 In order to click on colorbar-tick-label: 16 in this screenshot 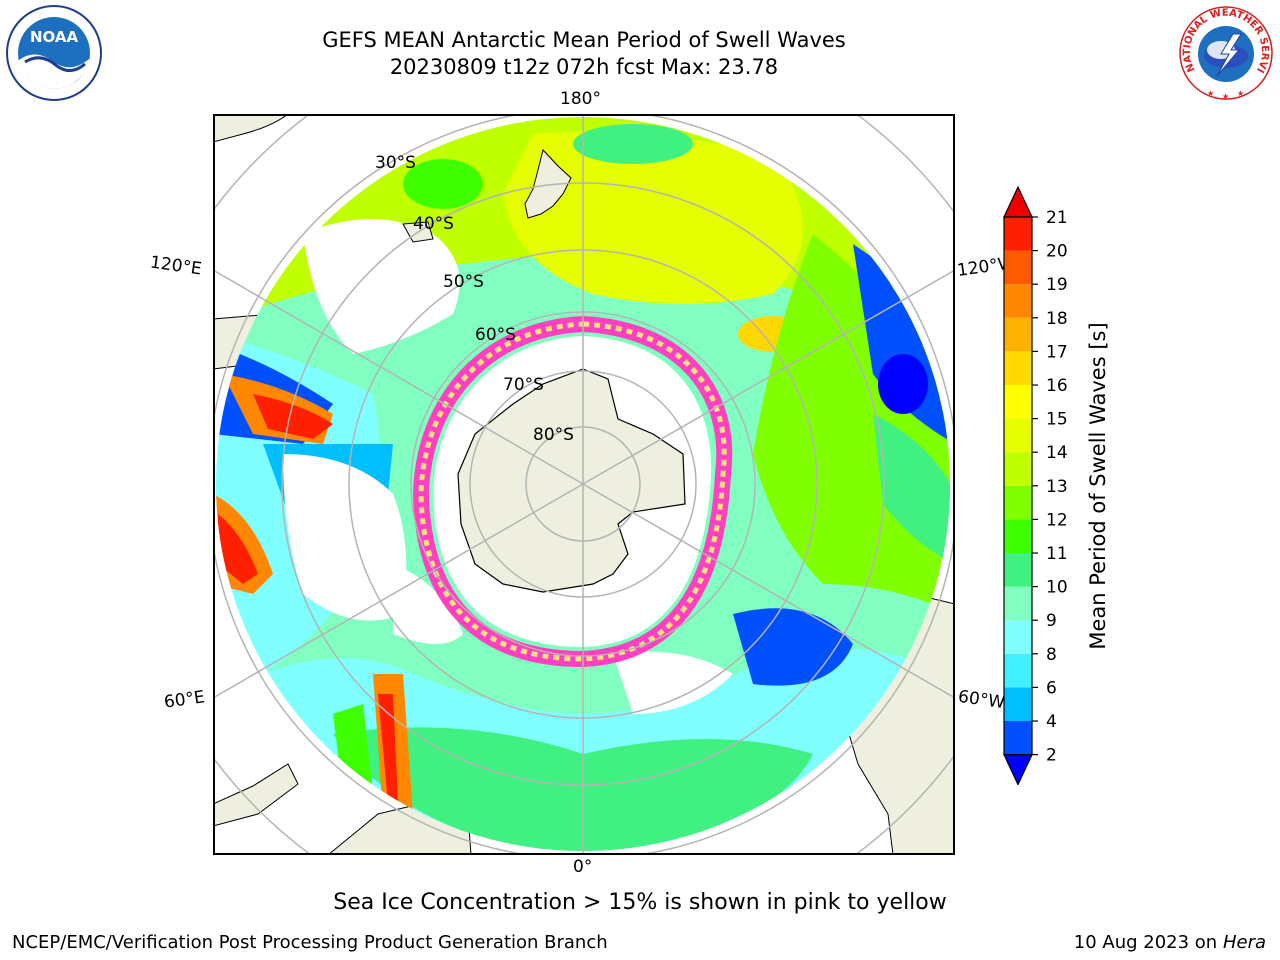, I will do `click(1057, 386)`.